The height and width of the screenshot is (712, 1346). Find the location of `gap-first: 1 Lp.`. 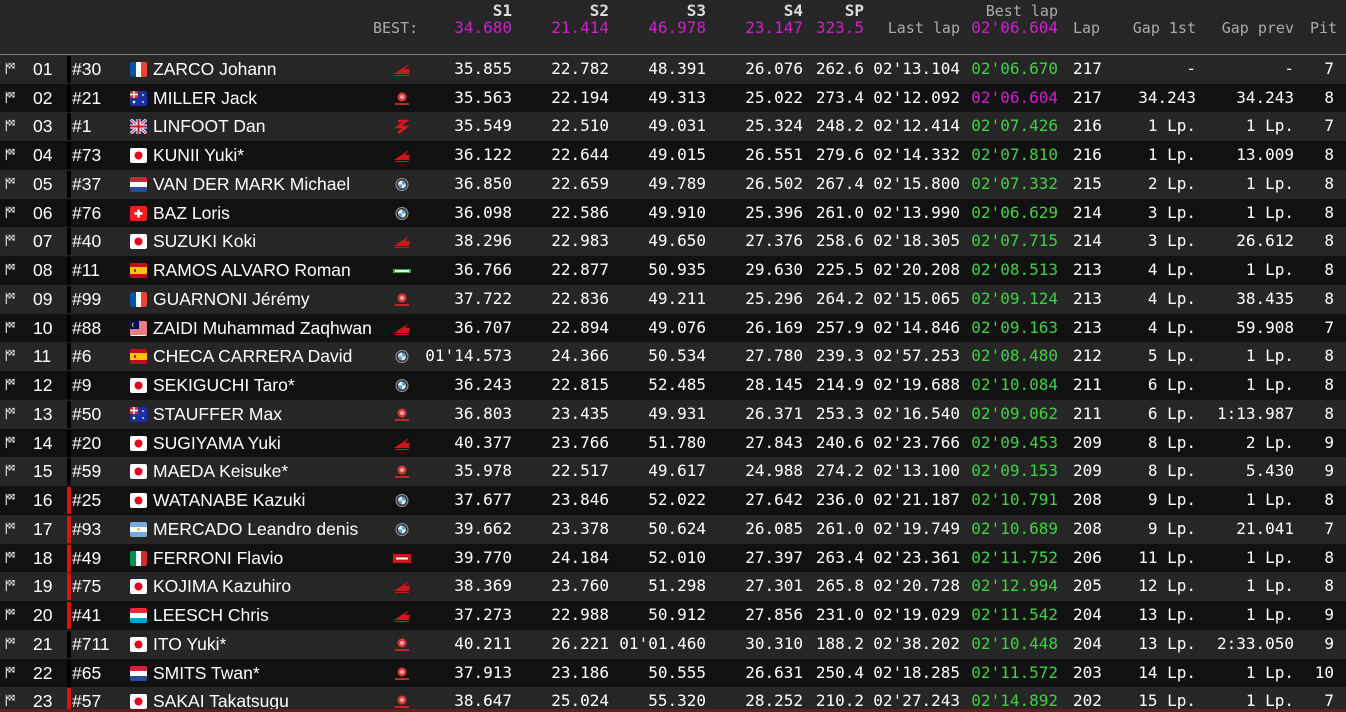

gap-first: 1 Lp. is located at coordinates (1171, 155).